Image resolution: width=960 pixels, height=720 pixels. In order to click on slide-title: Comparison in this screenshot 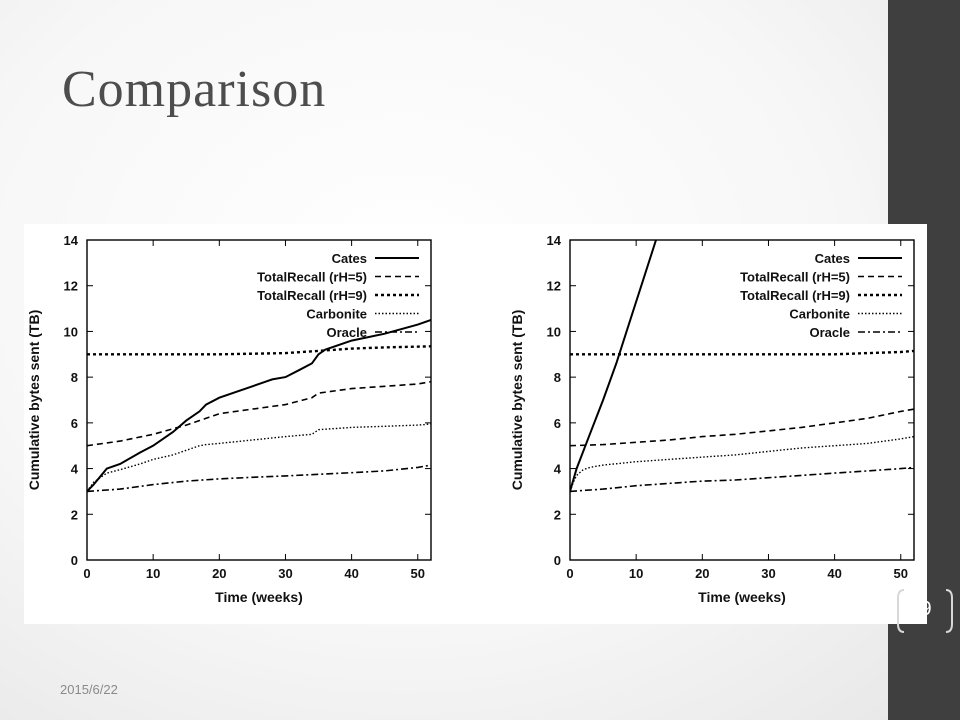, I will do `click(194, 89)`.